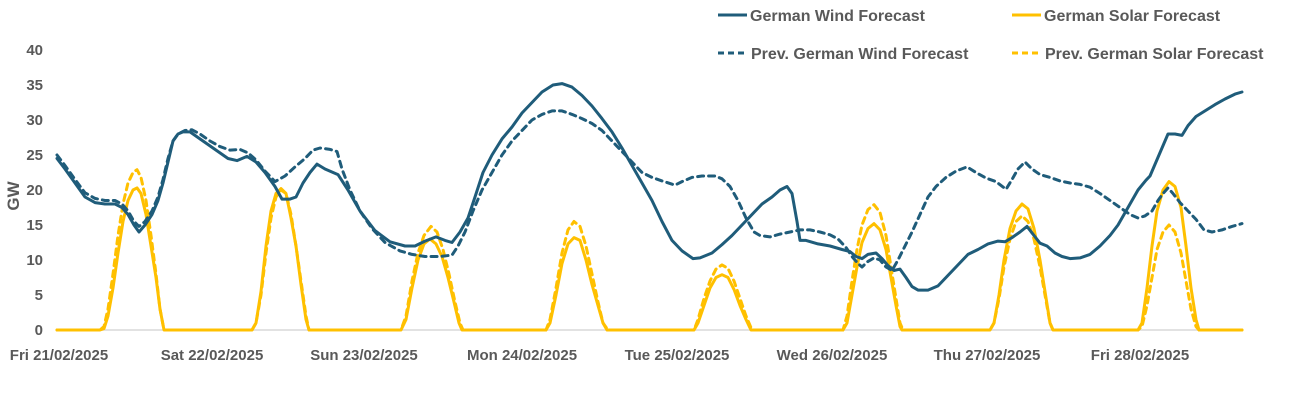 The image size is (1295, 405). I want to click on x-tick-label: Mon 24/02/2025, so click(522, 355).